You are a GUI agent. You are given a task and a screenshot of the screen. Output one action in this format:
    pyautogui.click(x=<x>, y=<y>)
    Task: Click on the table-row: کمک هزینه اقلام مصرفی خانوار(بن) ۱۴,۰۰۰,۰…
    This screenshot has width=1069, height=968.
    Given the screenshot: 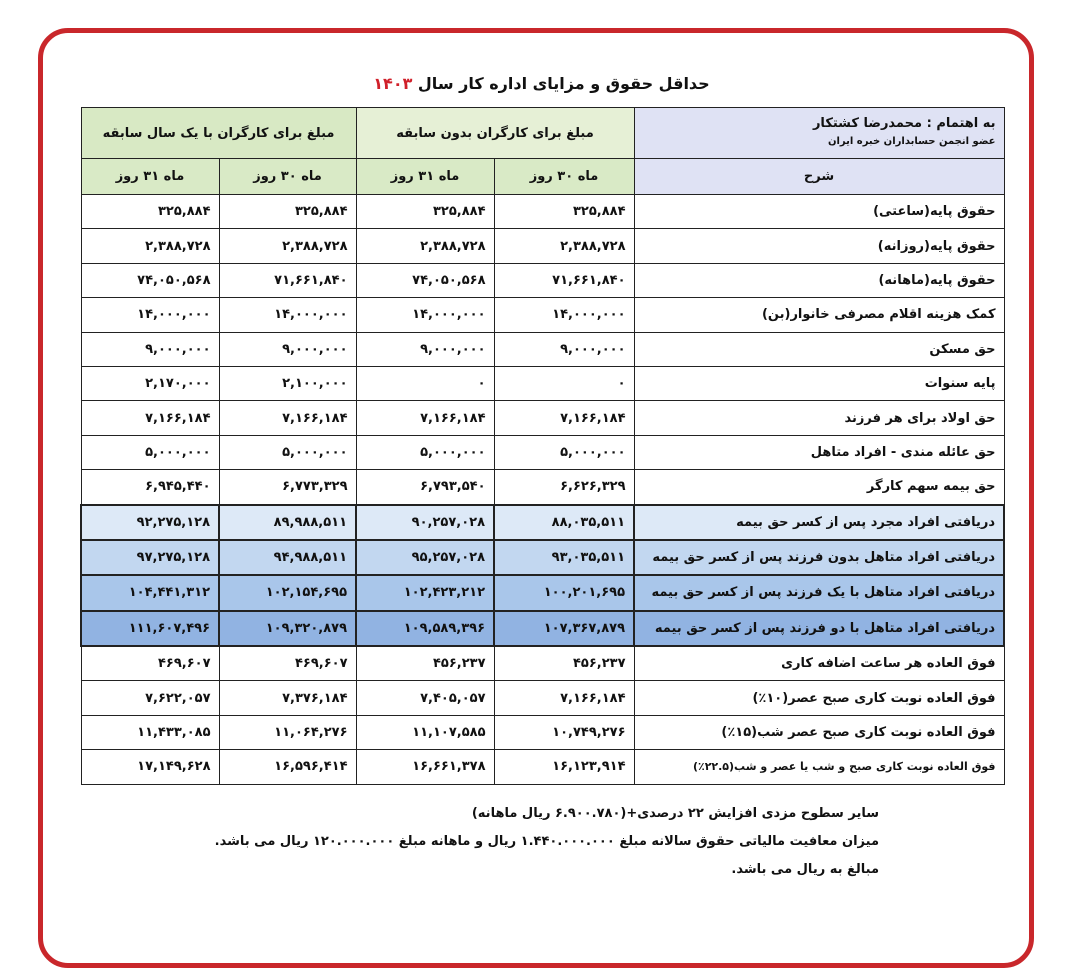 What is the action you would take?
    pyautogui.click(x=542, y=315)
    